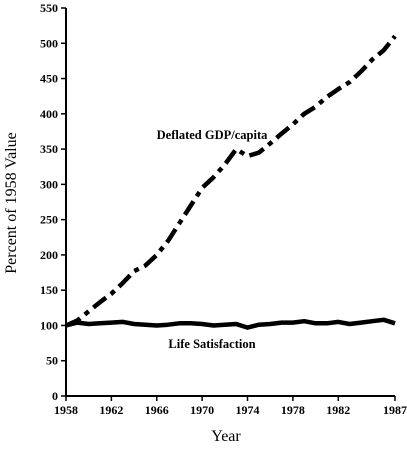 This screenshot has height=456, width=407. I want to click on life-satisfaction-annotation: Life Satisfaction, so click(211, 344).